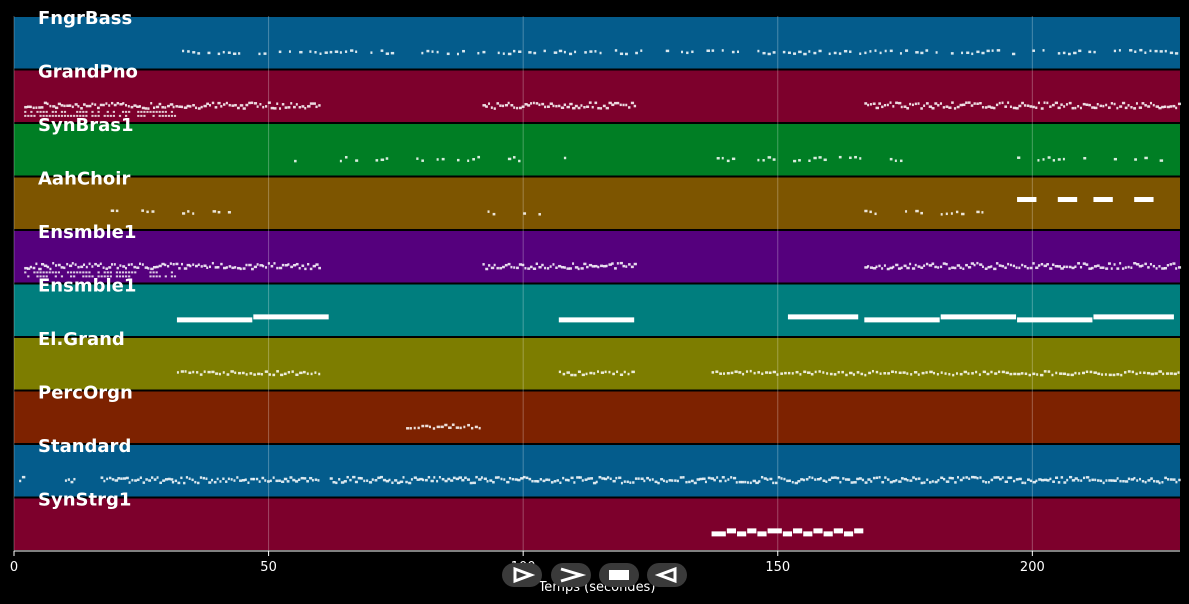 This screenshot has width=1189, height=604. I want to click on rewind-button, so click(667, 575).